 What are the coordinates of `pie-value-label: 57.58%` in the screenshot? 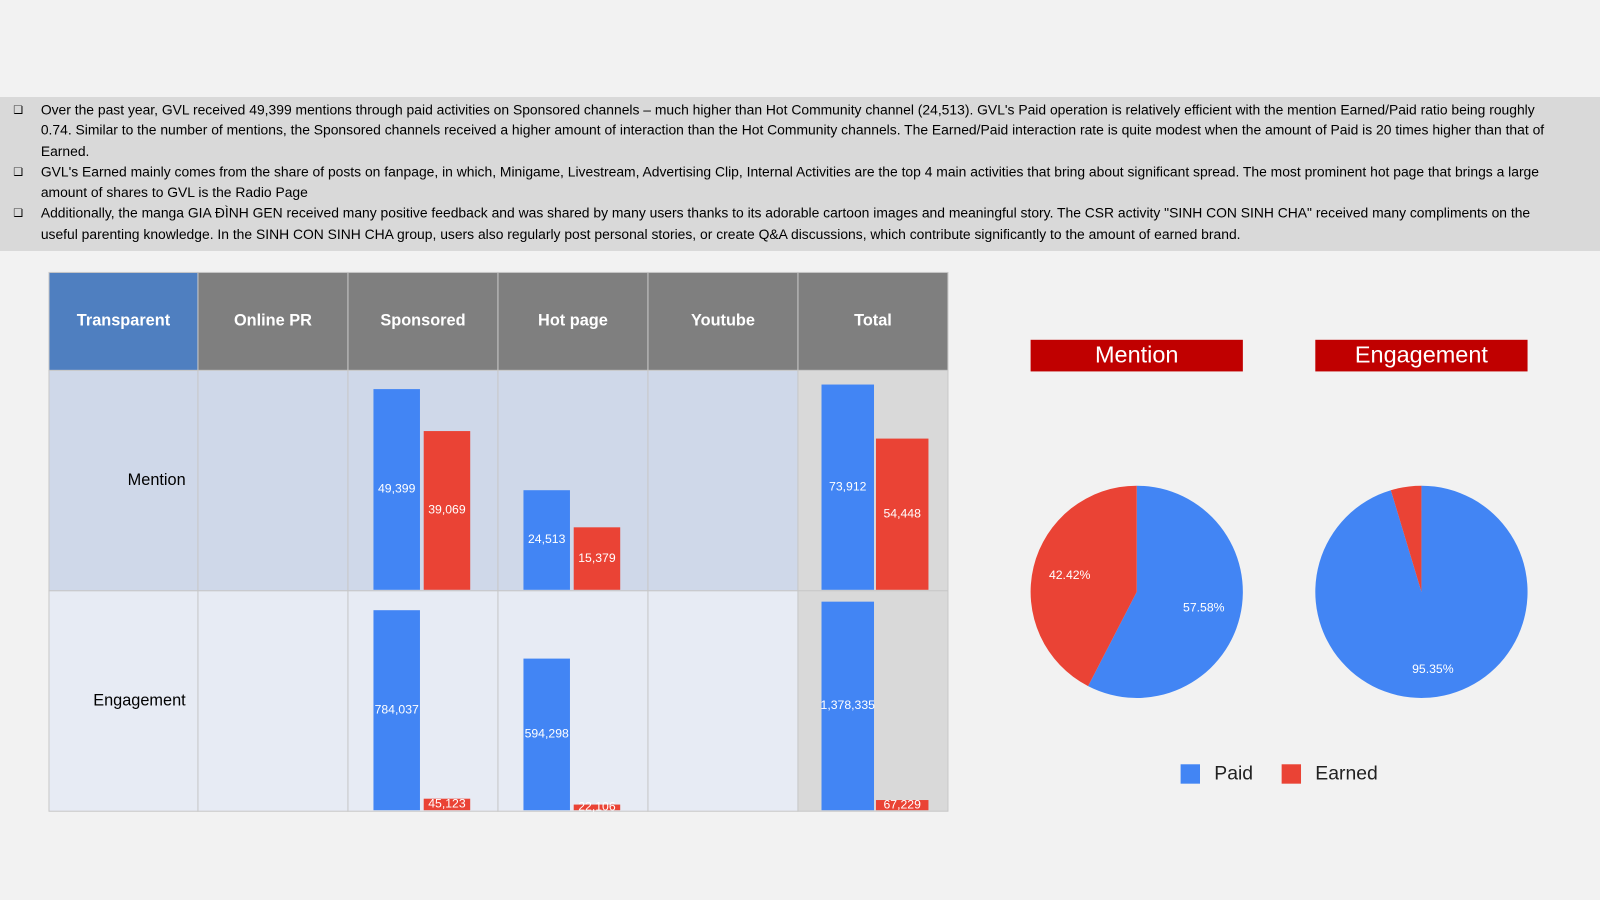 It's located at (1204, 607).